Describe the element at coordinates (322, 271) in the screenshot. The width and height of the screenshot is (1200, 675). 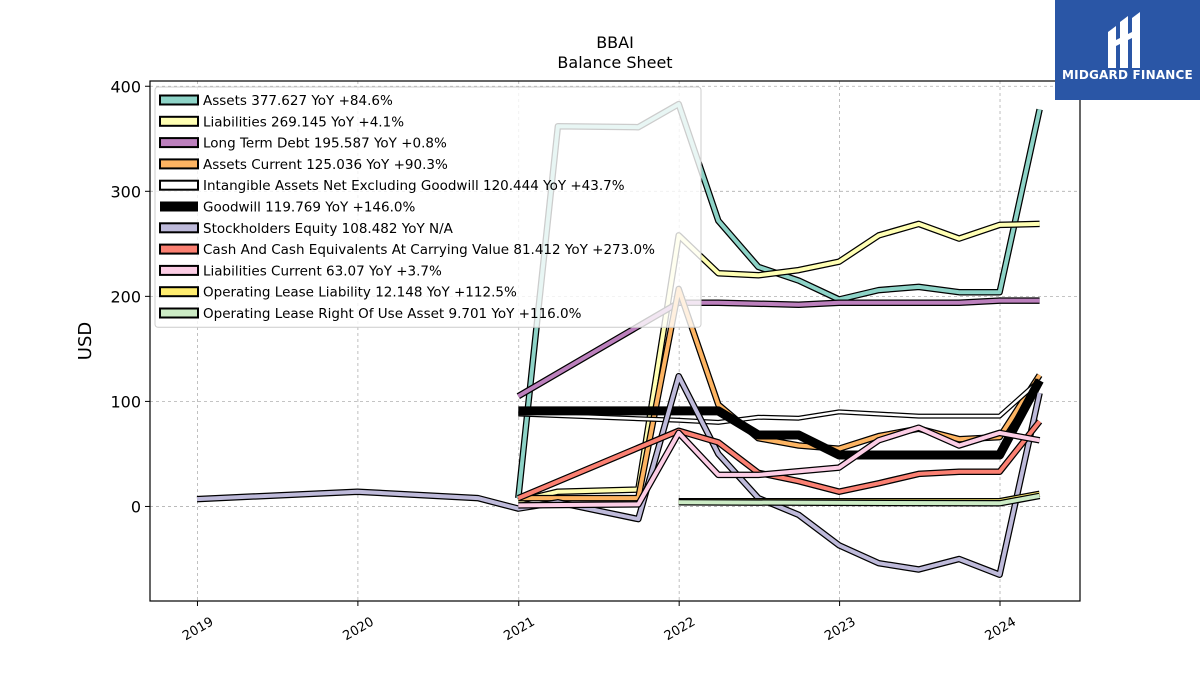
I see `legend-label: Liabilities Current 63.07 YoY +3.7%` at that location.